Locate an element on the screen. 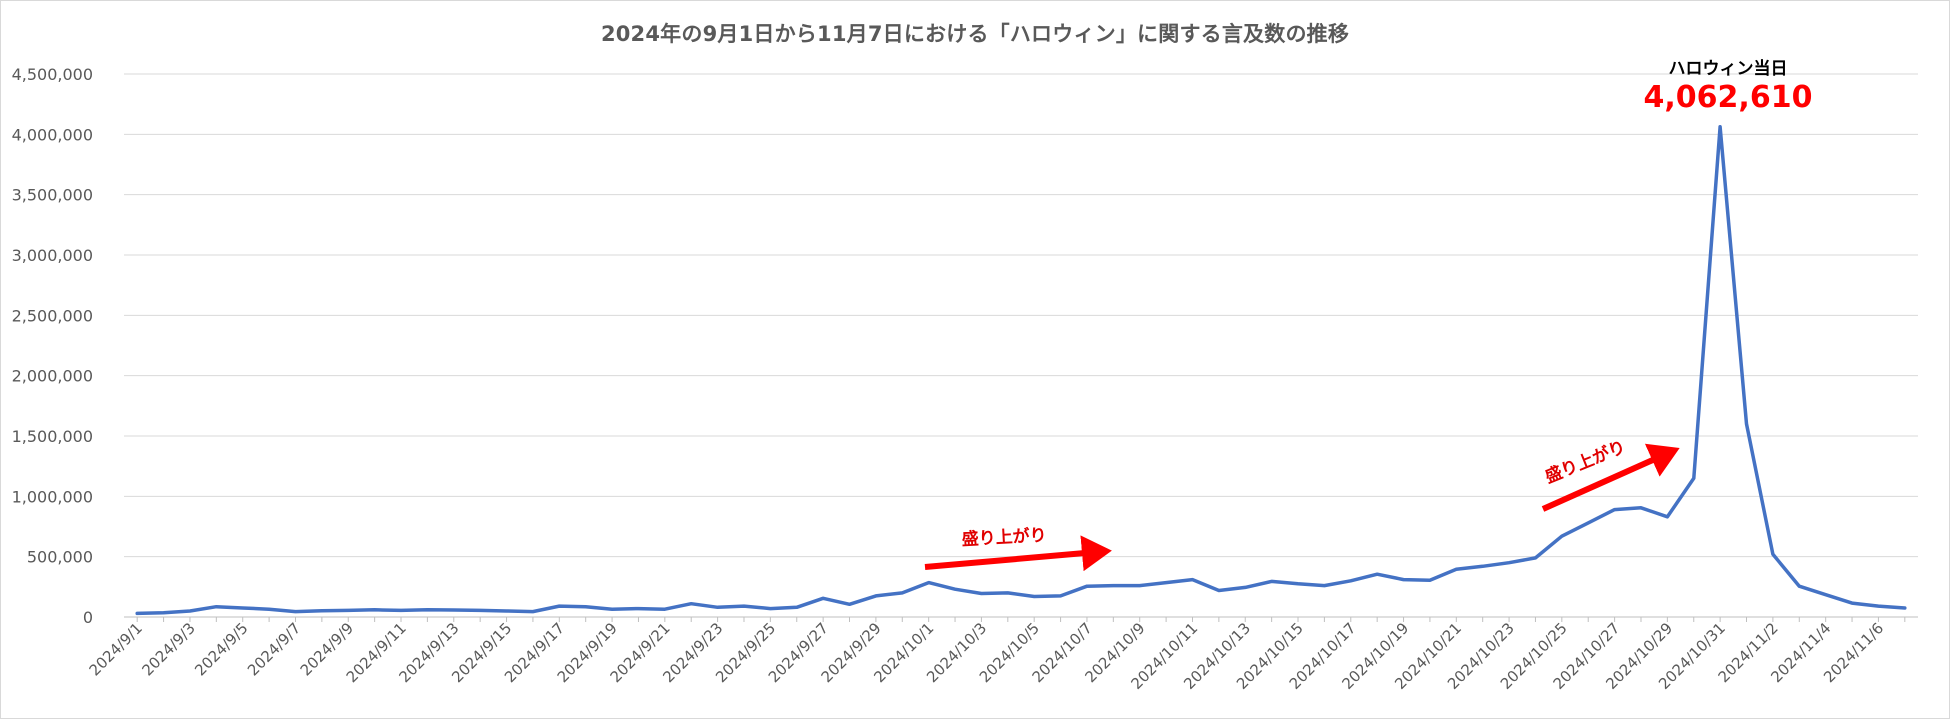 The width and height of the screenshot is (1950, 719). x-tick-label: 2024/9/5 is located at coordinates (221, 649).